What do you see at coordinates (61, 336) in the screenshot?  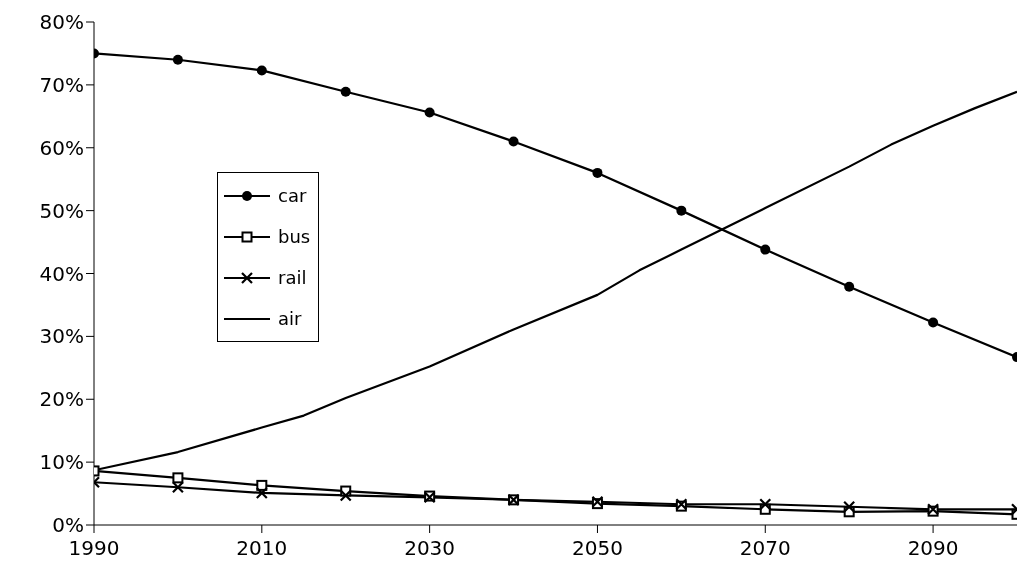 I see `y-tick-label: 30%` at bounding box center [61, 336].